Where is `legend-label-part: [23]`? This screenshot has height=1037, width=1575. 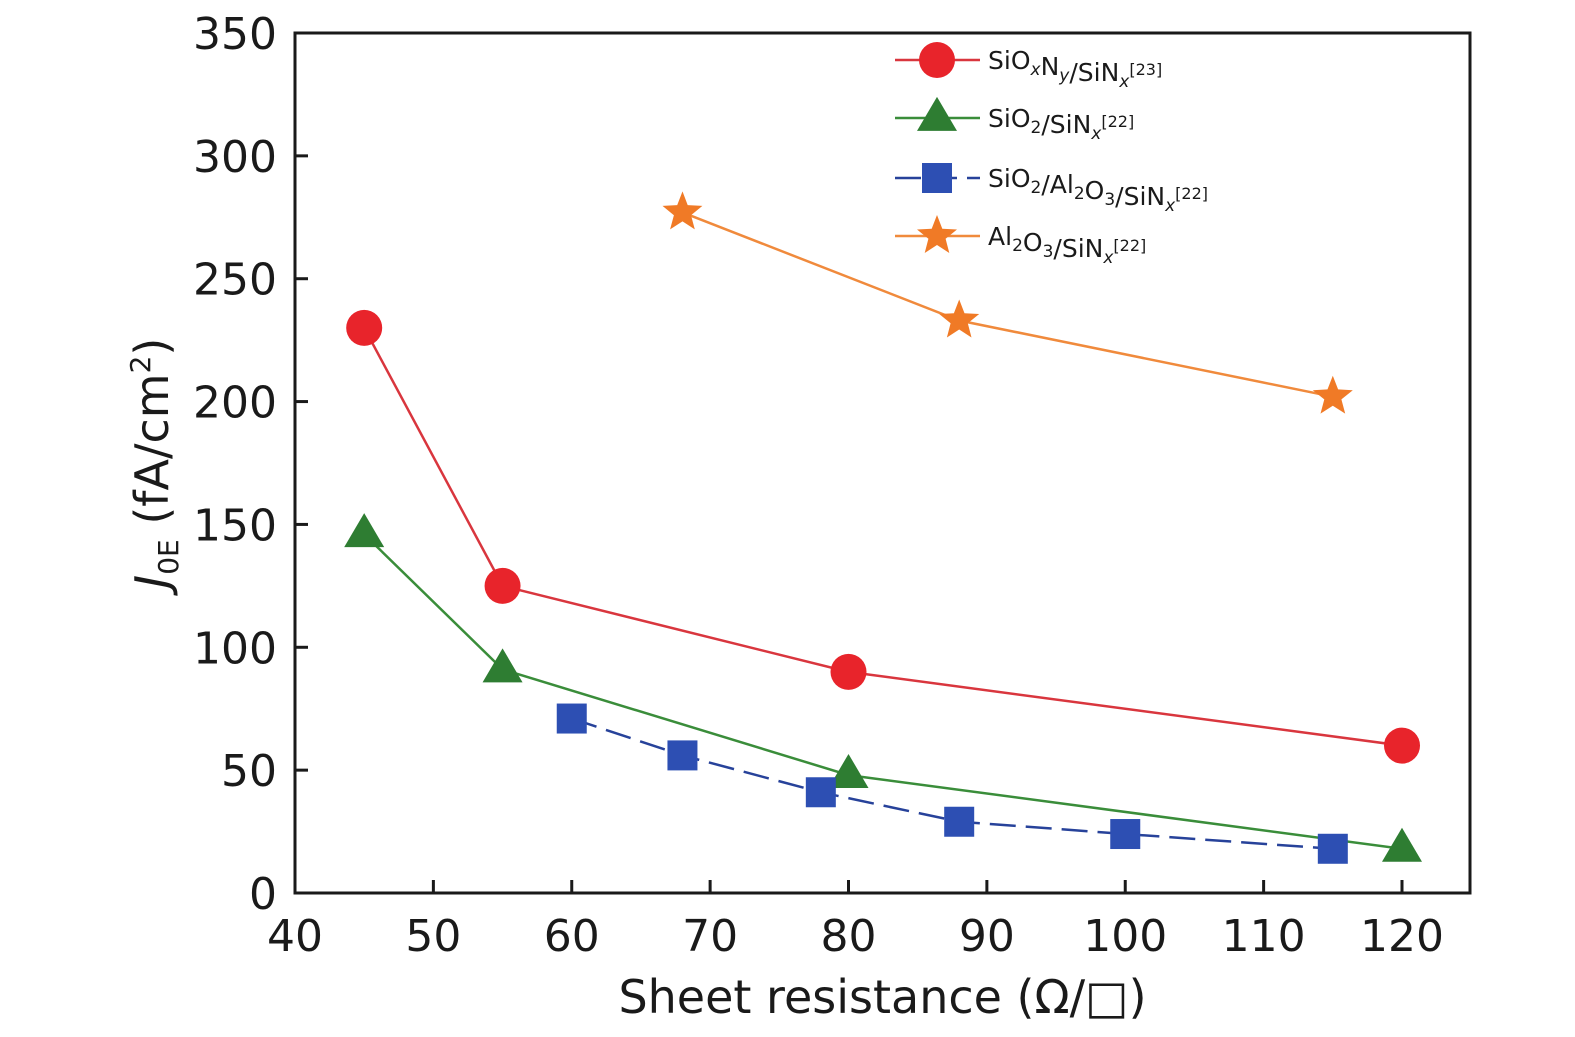 legend-label-part: [23] is located at coordinates (1145, 69).